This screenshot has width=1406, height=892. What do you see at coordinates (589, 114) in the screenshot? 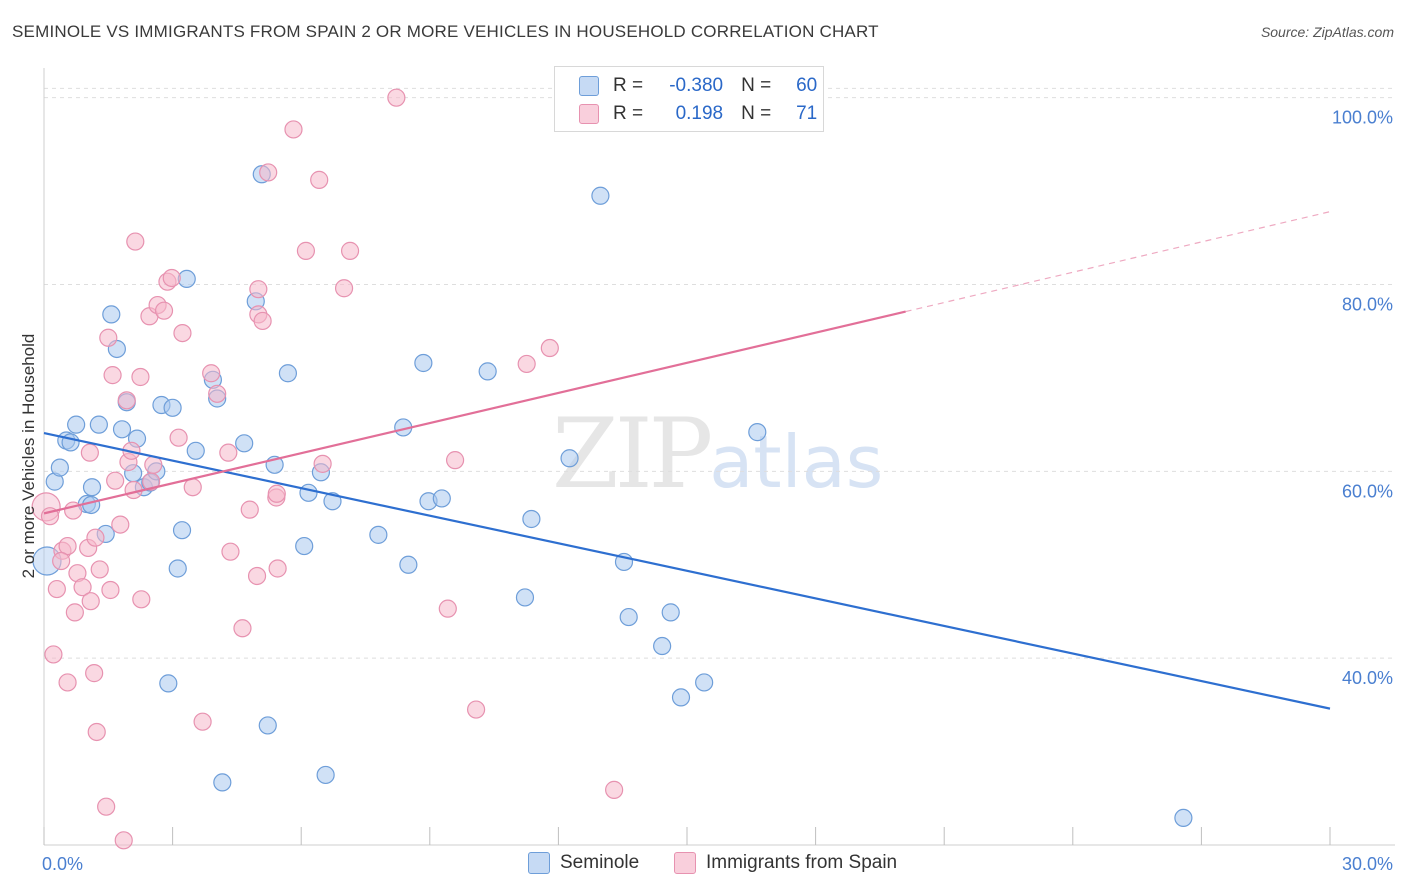
I see `spain-swatch` at bounding box center [589, 114].